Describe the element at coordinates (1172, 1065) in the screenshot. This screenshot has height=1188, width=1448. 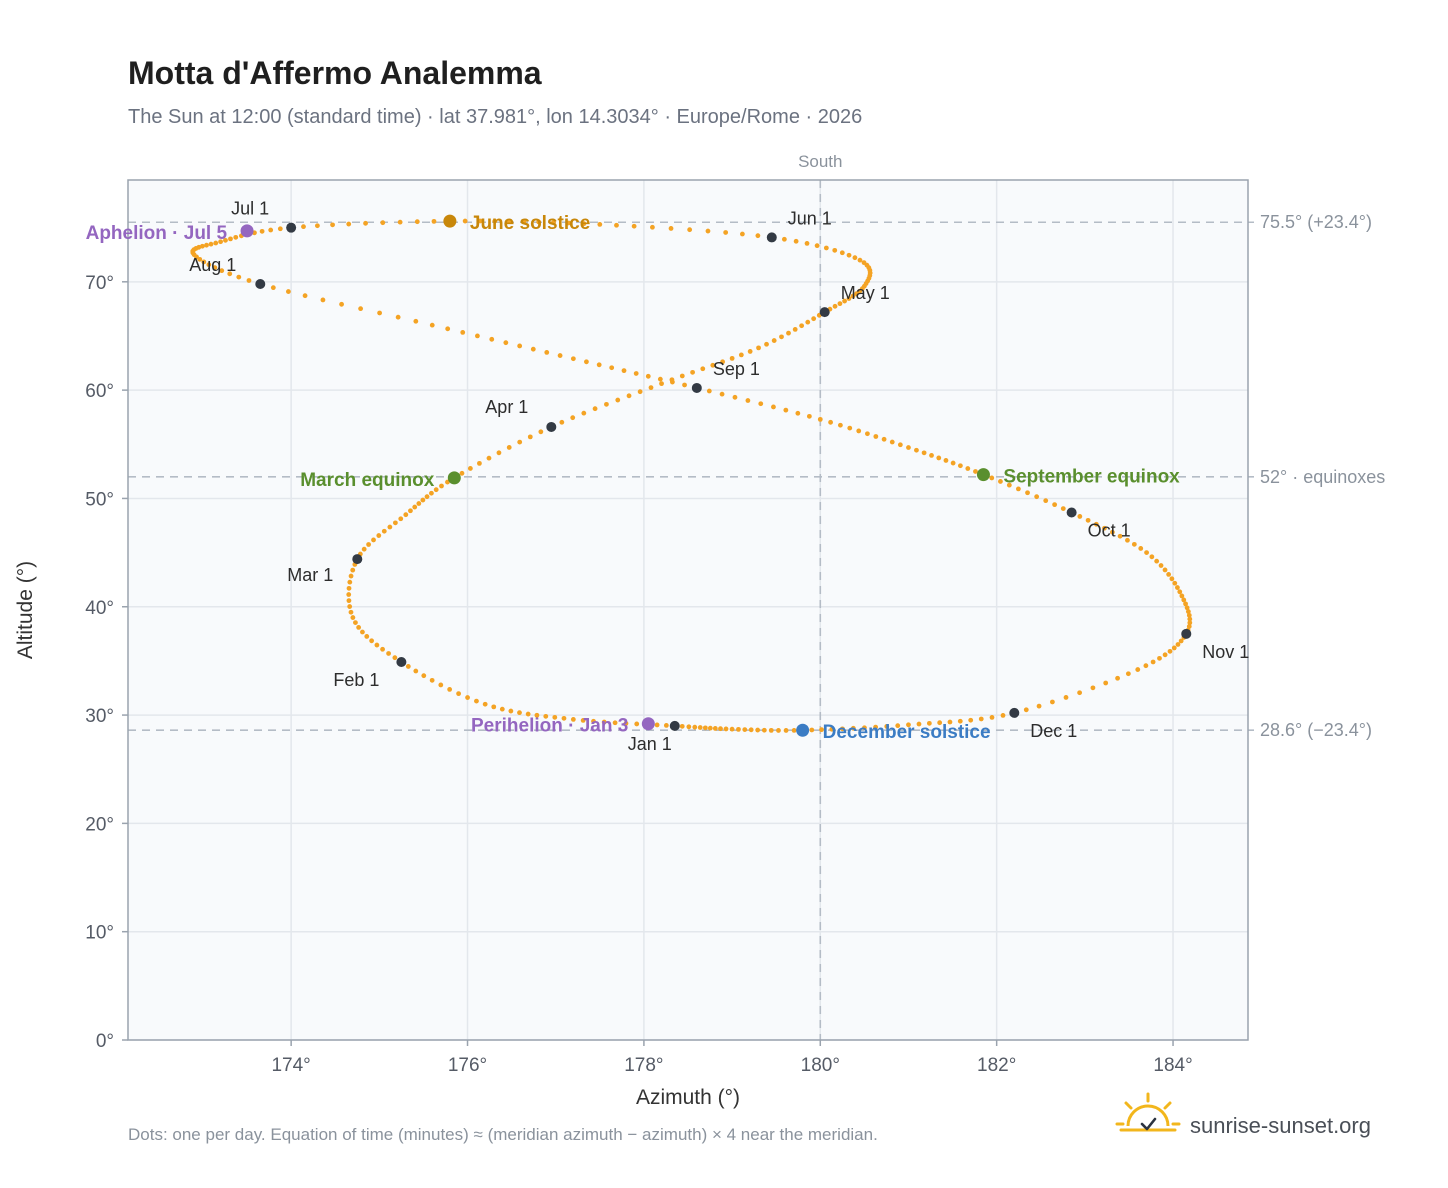
I see `x-tick-label: 184°` at that location.